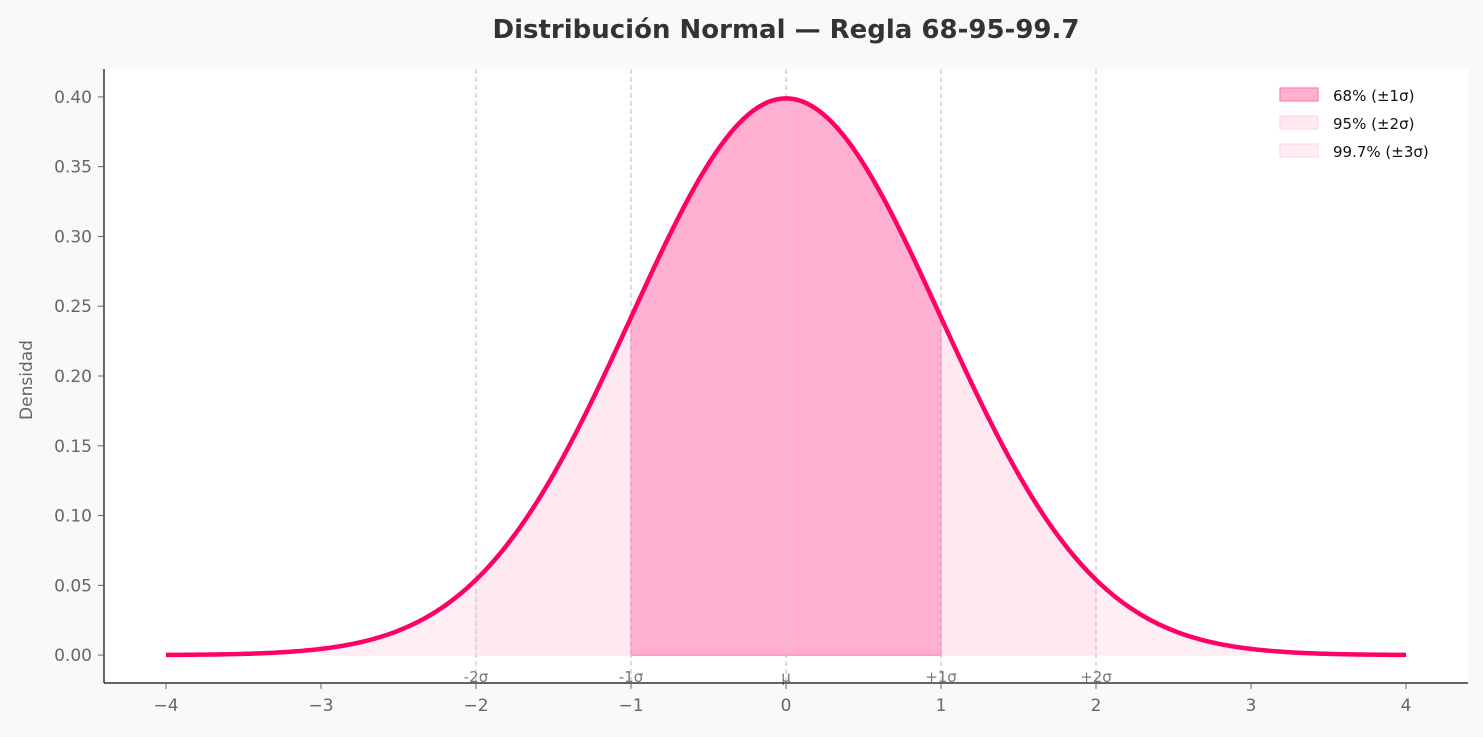 This screenshot has width=1483, height=737. I want to click on y-tick-label: 0.05, so click(73, 586).